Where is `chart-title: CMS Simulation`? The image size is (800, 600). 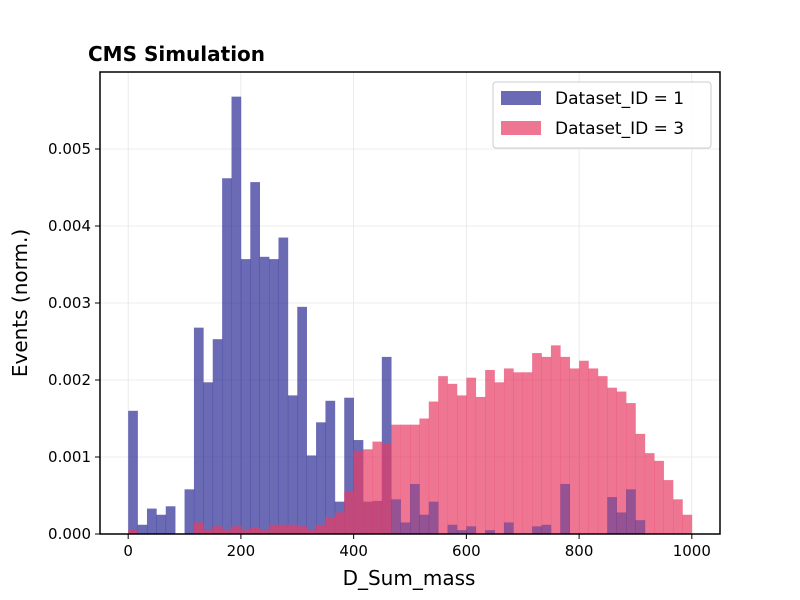
chart-title: CMS Simulation is located at coordinates (176, 54).